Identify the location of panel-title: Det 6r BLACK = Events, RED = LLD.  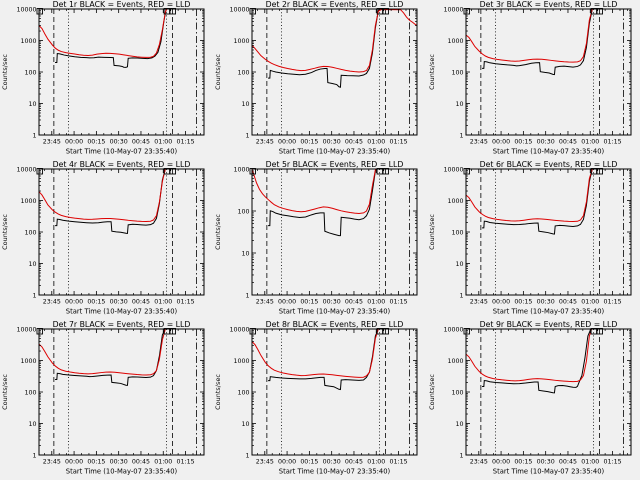
(548, 164).